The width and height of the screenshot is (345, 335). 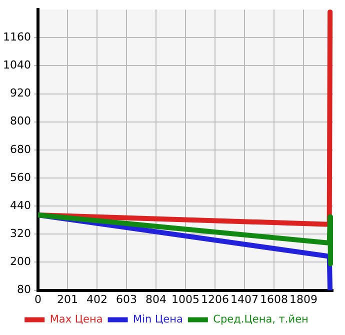 I want to click on x-tick-label: 402, so click(x=97, y=299).